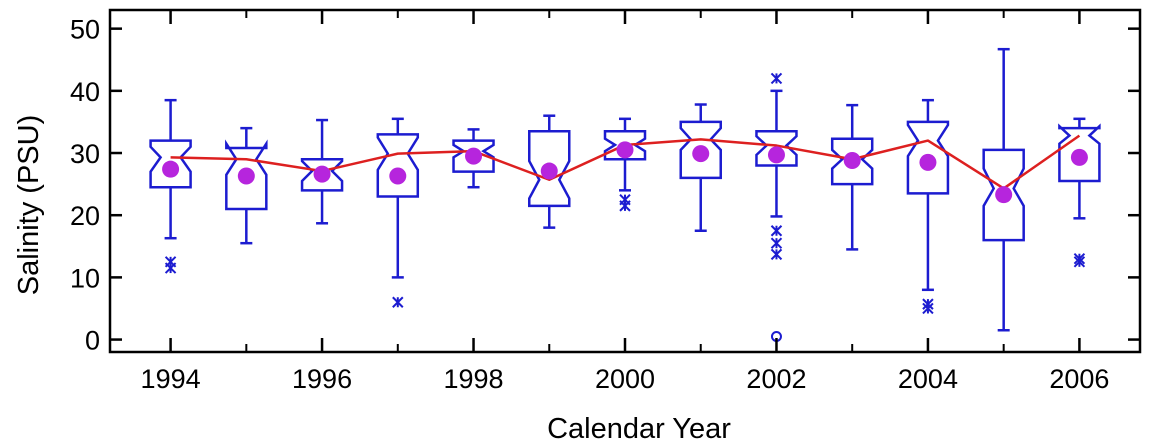 The height and width of the screenshot is (446, 1151). I want to click on box-2003, so click(852, 177).